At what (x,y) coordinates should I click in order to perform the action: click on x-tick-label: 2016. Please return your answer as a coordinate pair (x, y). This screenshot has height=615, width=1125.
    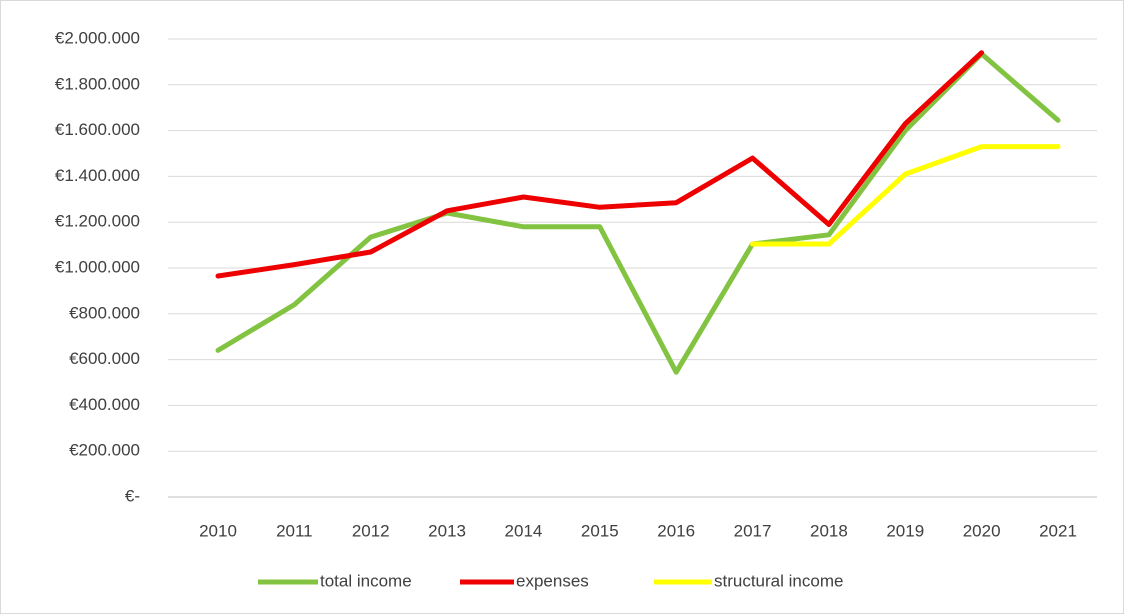
    Looking at the image, I should click on (676, 530).